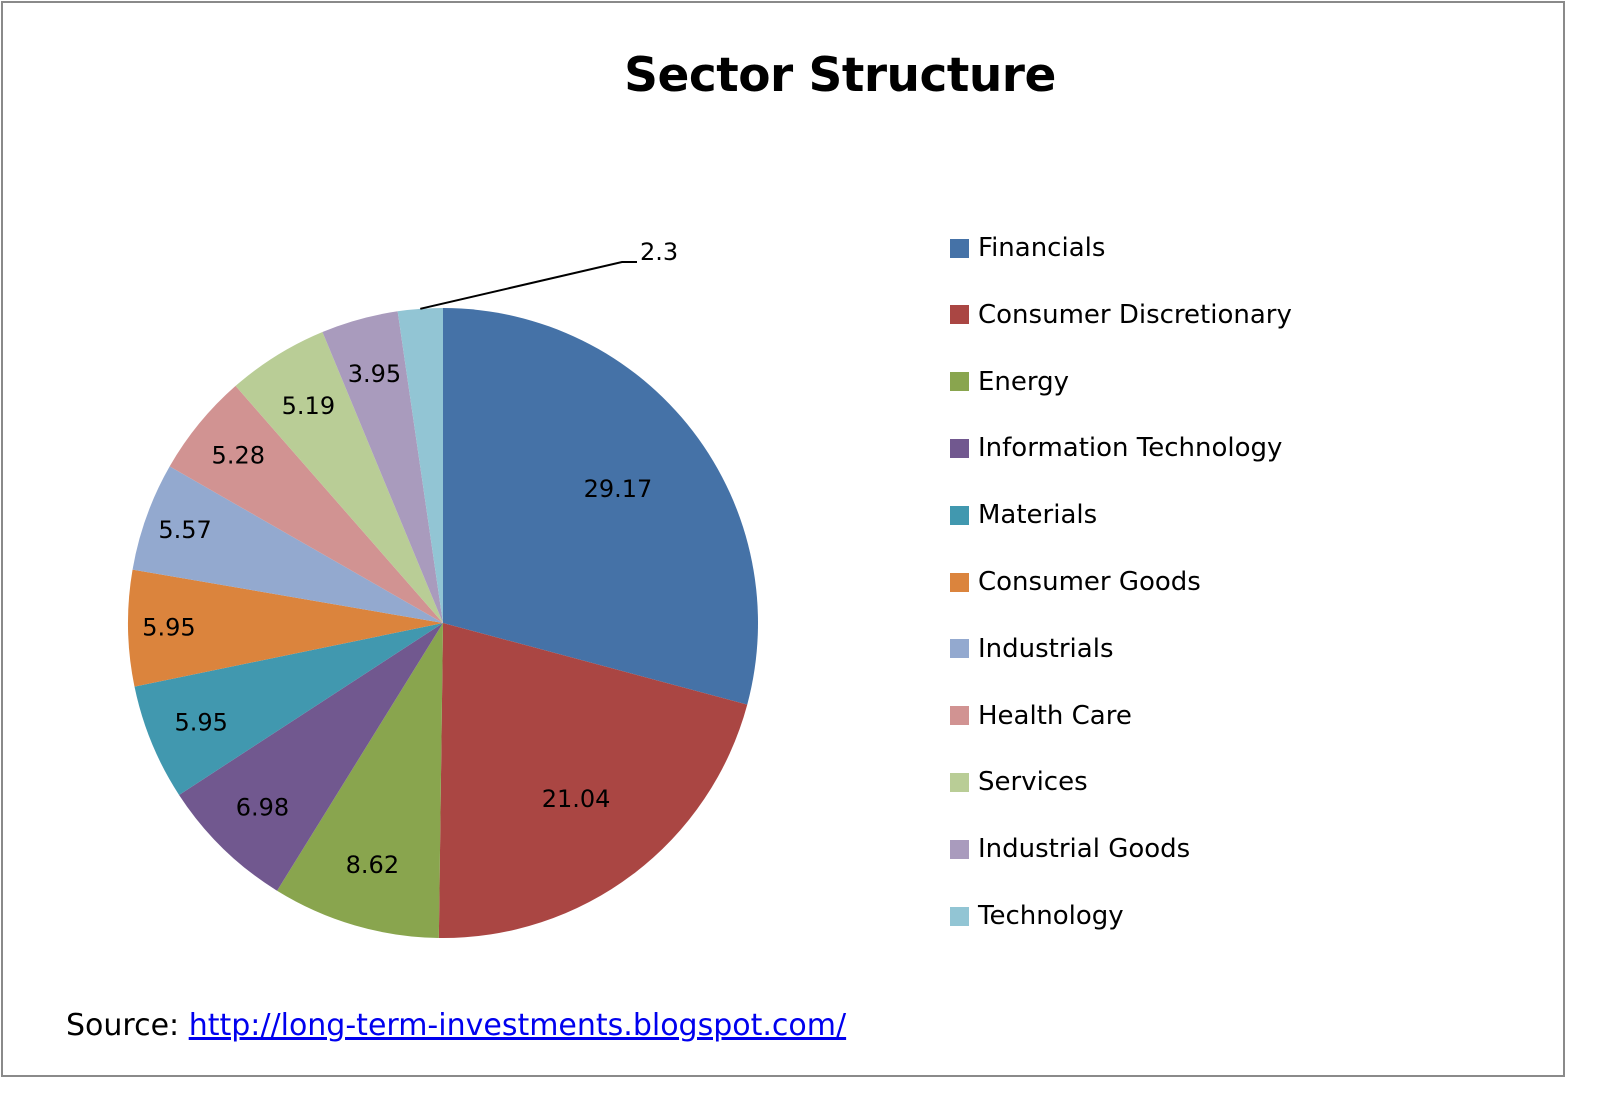 The height and width of the screenshot is (1105, 1600). I want to click on pie-slice-information-technology, so click(311, 757).